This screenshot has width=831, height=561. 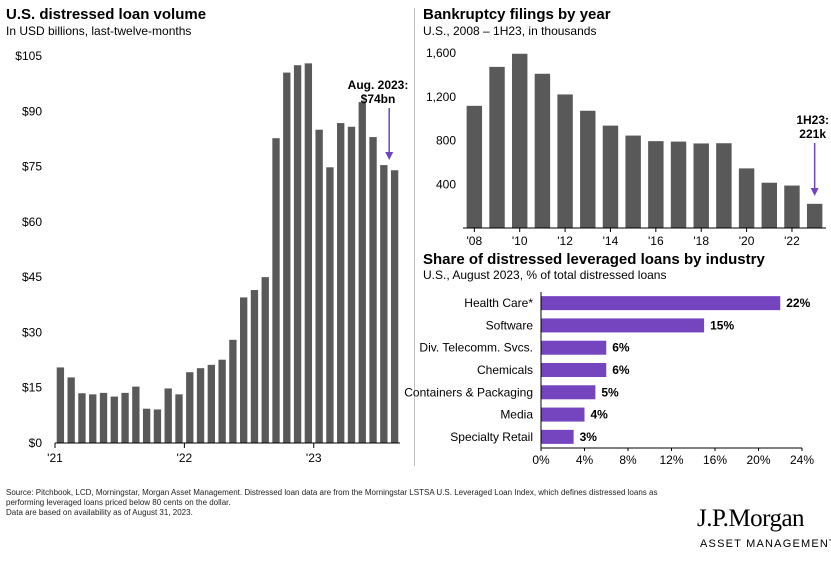 I want to click on chart1-ytick-label: $45, so click(x=32, y=277).